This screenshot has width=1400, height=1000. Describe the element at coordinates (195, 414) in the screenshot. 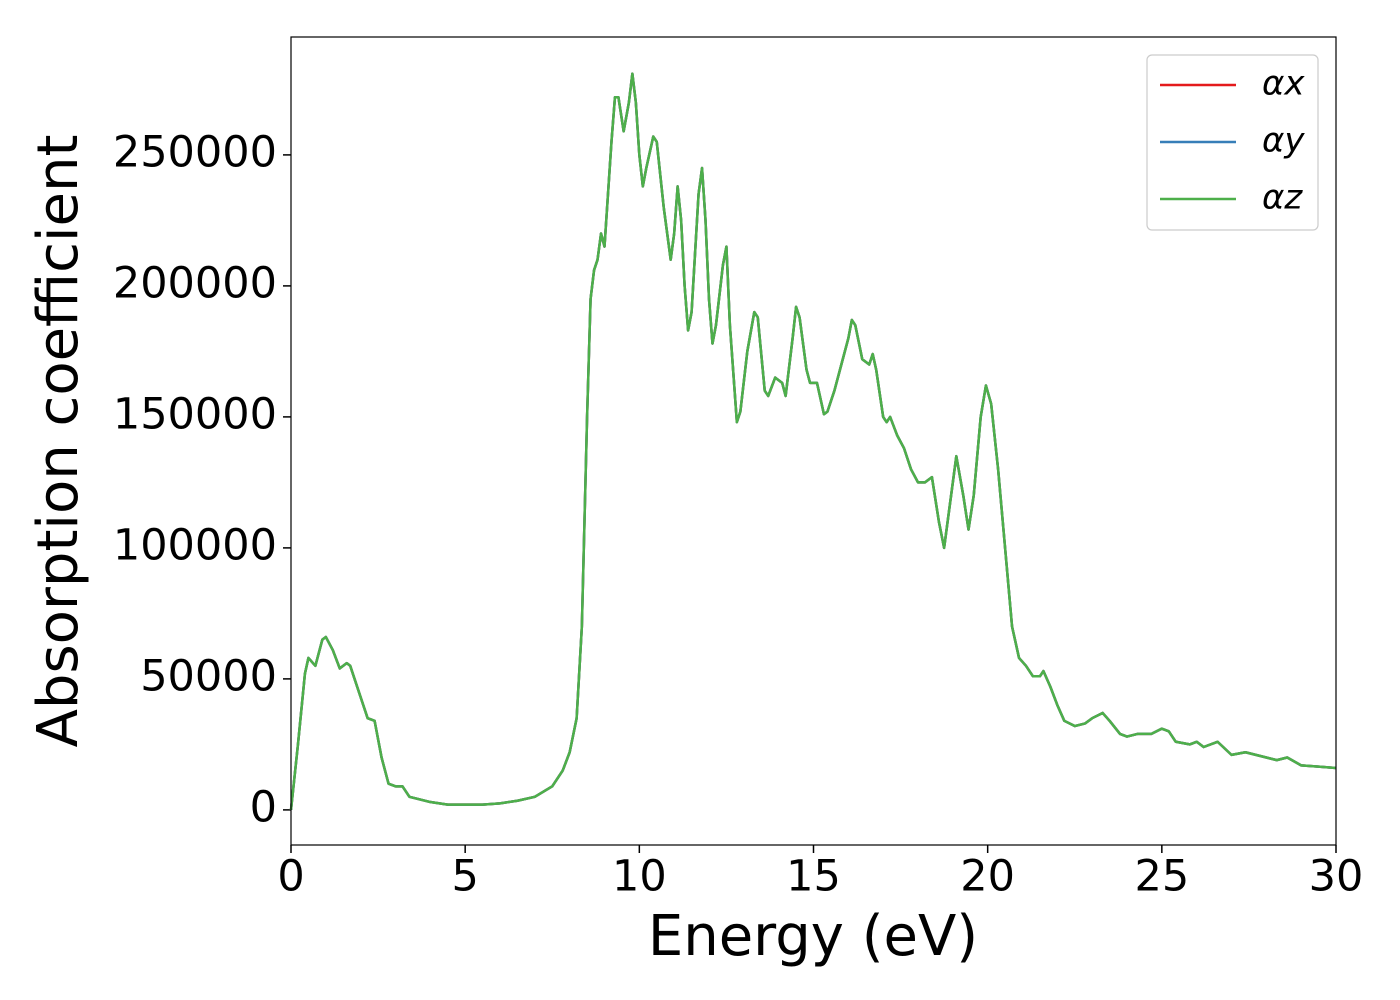

I see `y-tick-label: 150000` at that location.